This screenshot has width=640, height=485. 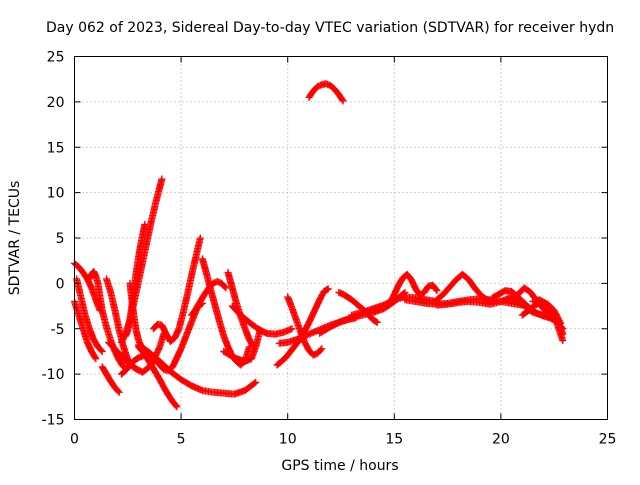 I want to click on y-tick-label: 0, so click(x=60, y=284).